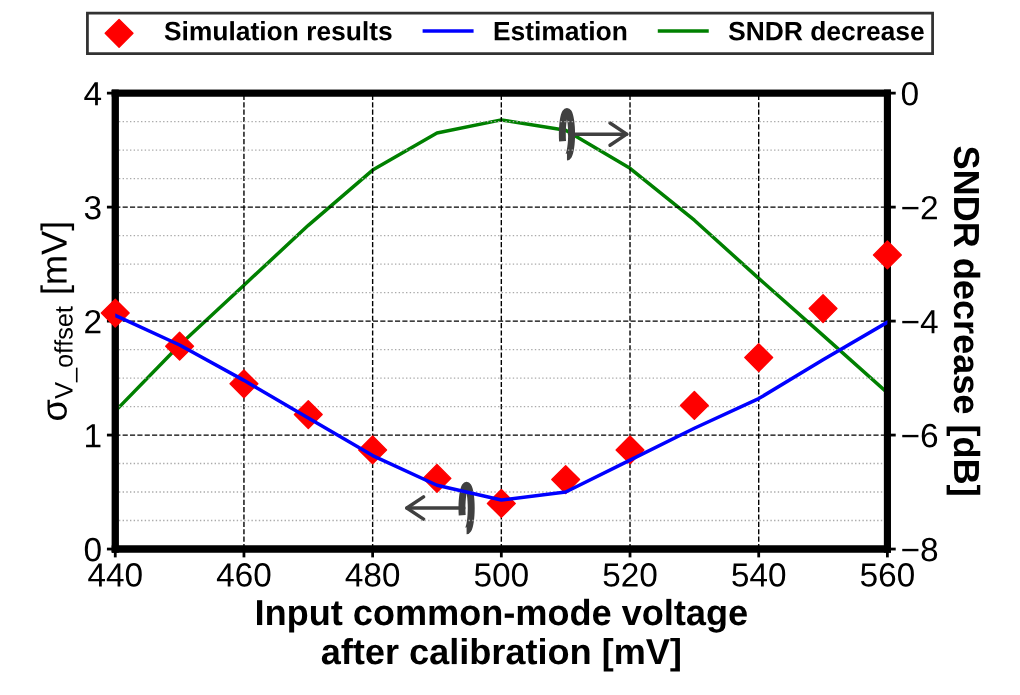  What do you see at coordinates (93, 94) in the screenshot?
I see `y-tick-label: 4` at bounding box center [93, 94].